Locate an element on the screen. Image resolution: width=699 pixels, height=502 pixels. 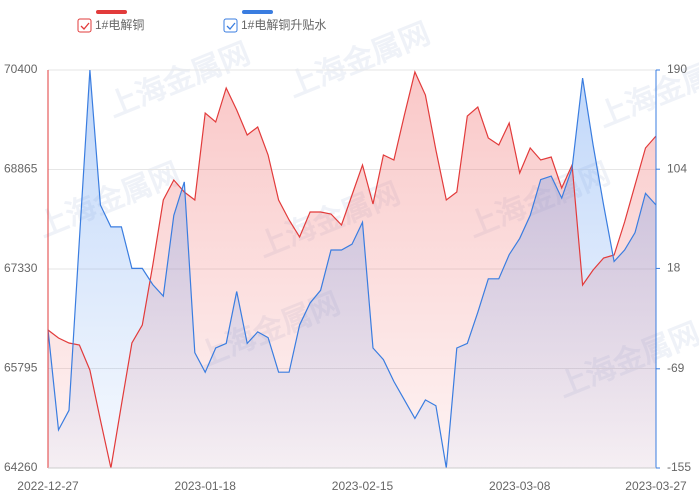
x-tick-label: 2023-03-27 is located at coordinates (656, 486).